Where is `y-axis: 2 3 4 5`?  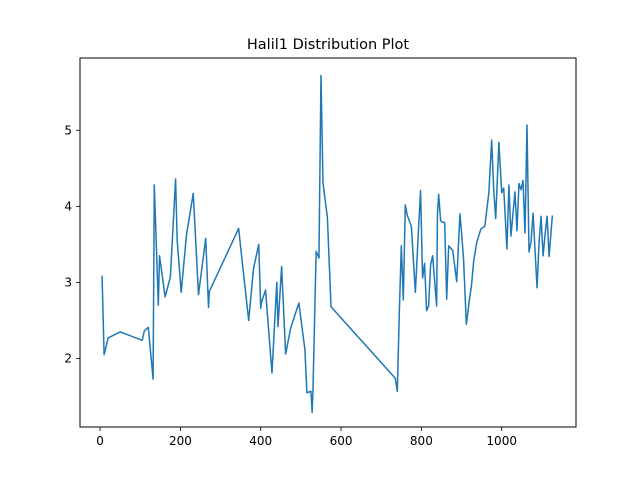 y-axis: 2 3 4 5 is located at coordinates (72, 244).